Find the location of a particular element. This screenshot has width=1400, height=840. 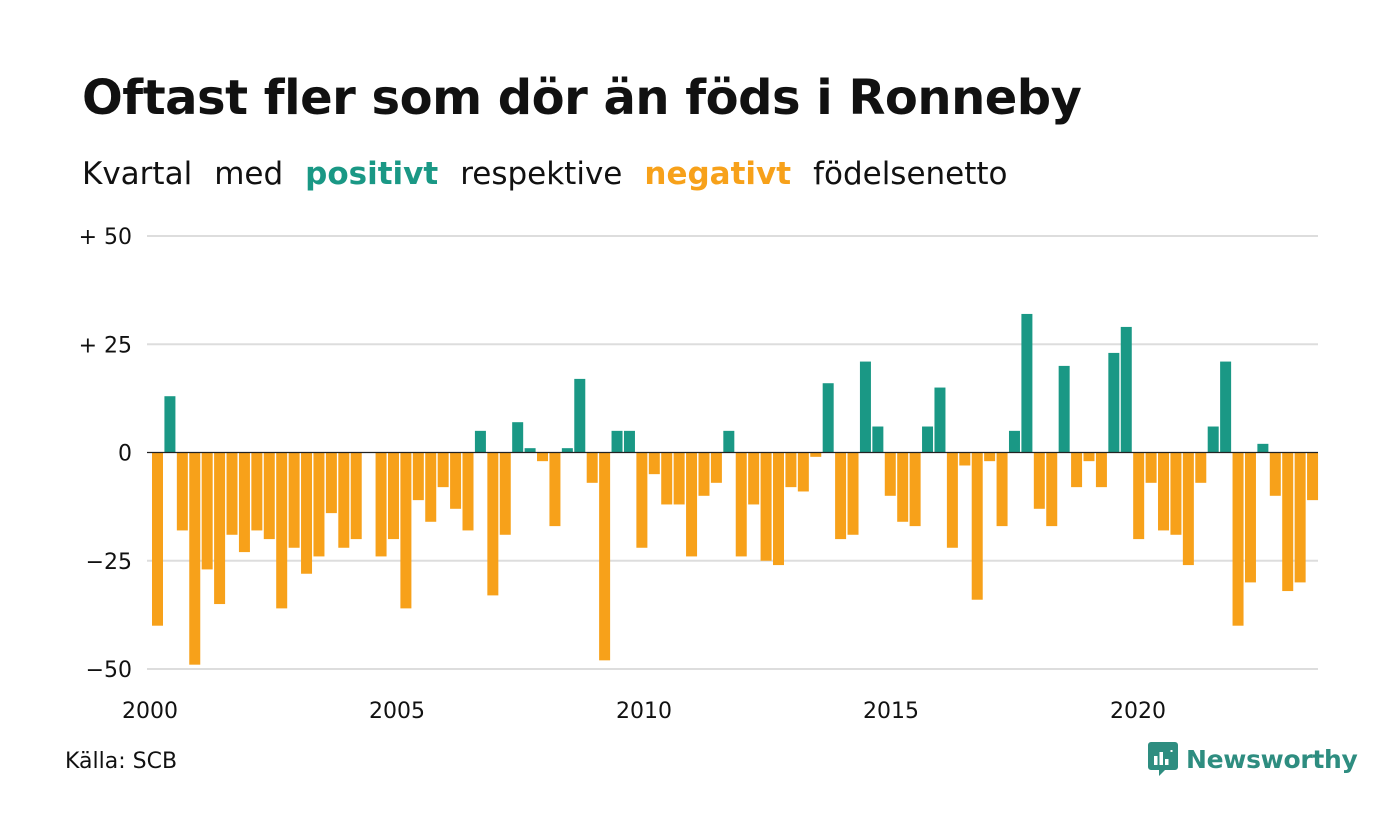

y-tick-label: −50 is located at coordinates (109, 670).